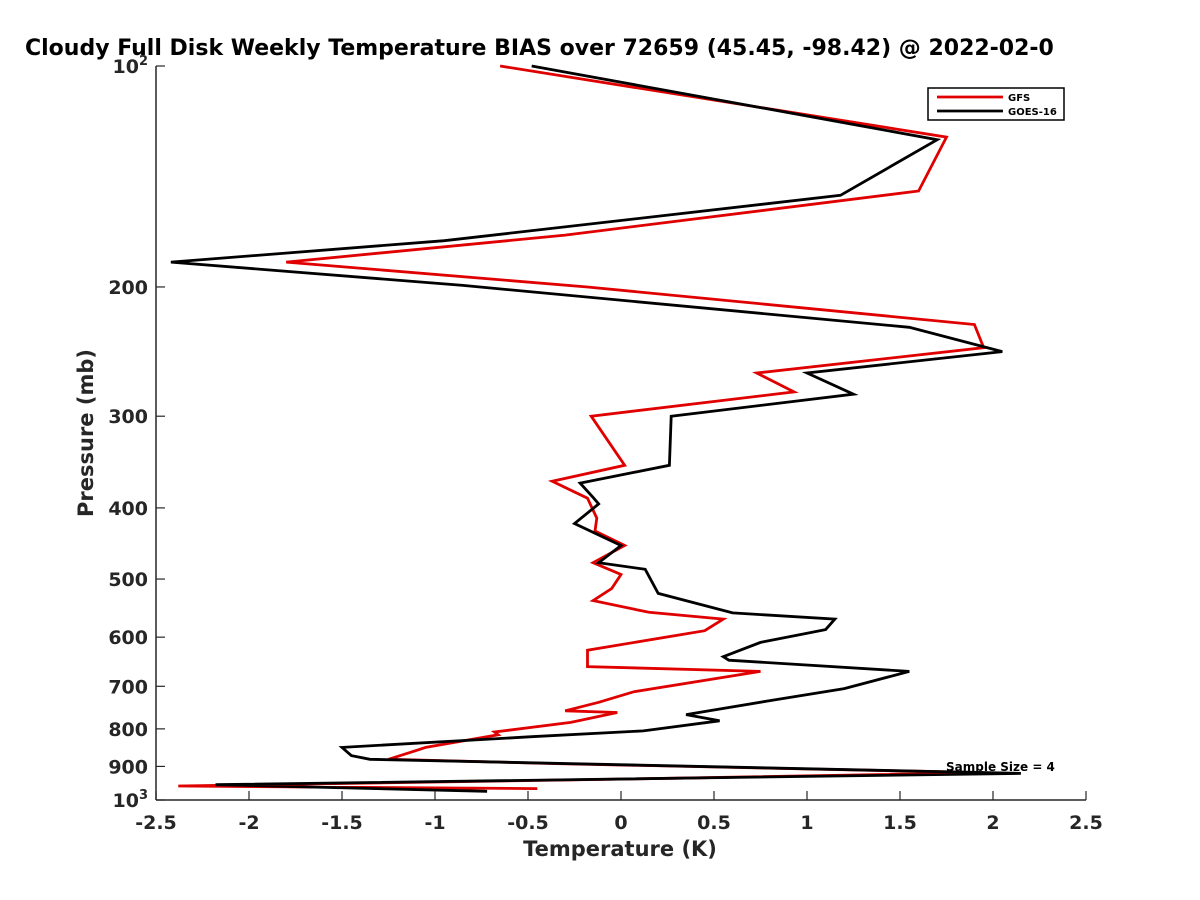 The width and height of the screenshot is (1200, 900). Describe the element at coordinates (128, 509) in the screenshot. I see `y-tick-label: 400` at that location.